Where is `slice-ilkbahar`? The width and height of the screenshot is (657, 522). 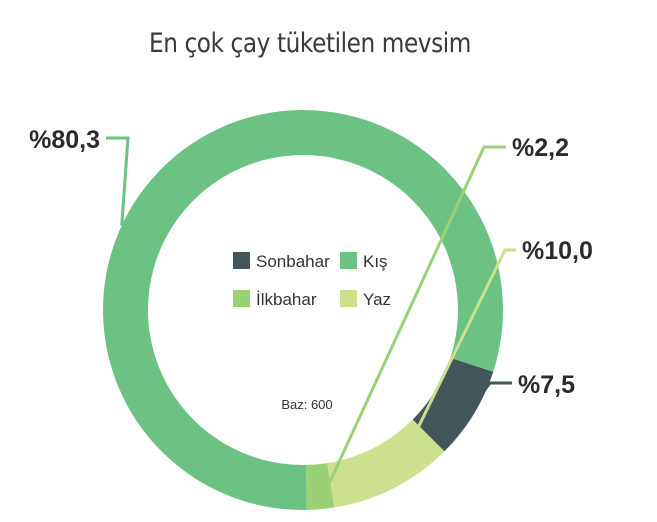 slice-ilkbahar is located at coordinates (320, 486).